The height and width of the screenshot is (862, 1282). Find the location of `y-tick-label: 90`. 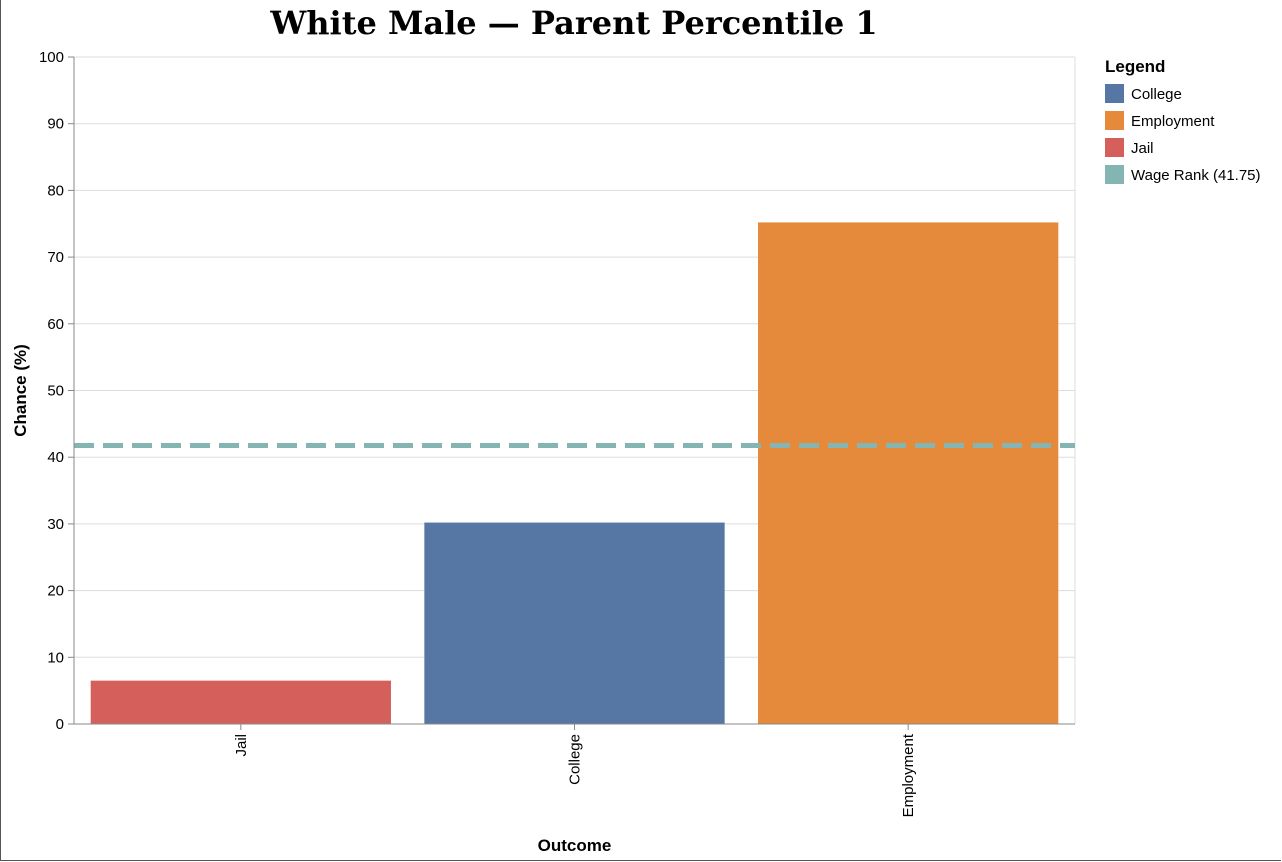

y-tick-label: 90 is located at coordinates (55, 124).